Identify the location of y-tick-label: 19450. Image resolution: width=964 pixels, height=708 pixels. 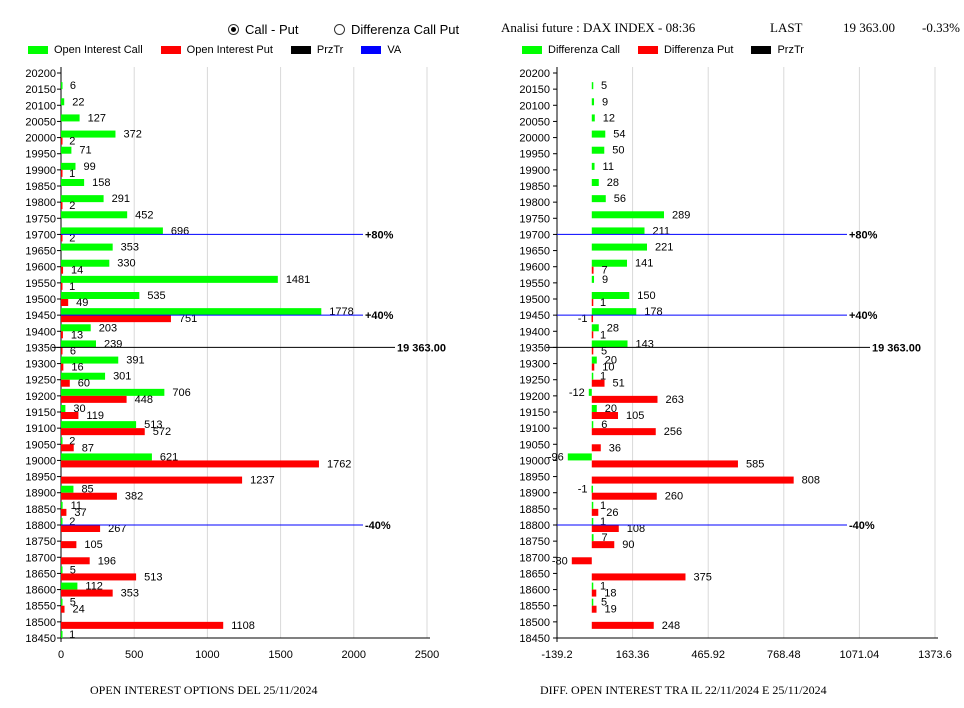
(534, 316).